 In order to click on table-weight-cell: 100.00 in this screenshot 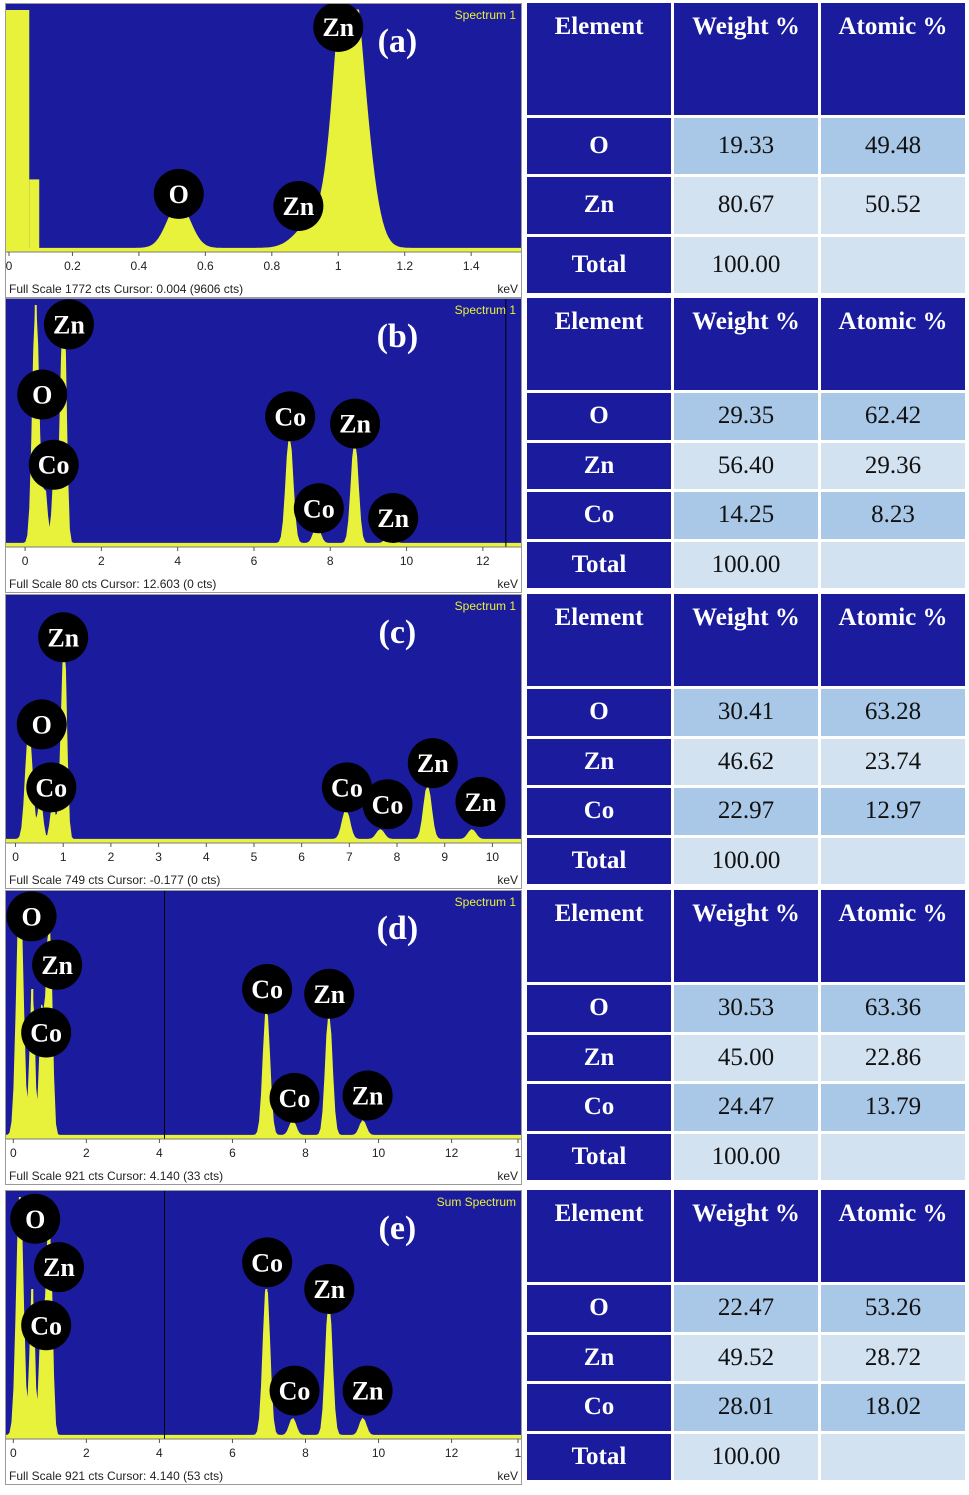, I will do `click(746, 264)`.